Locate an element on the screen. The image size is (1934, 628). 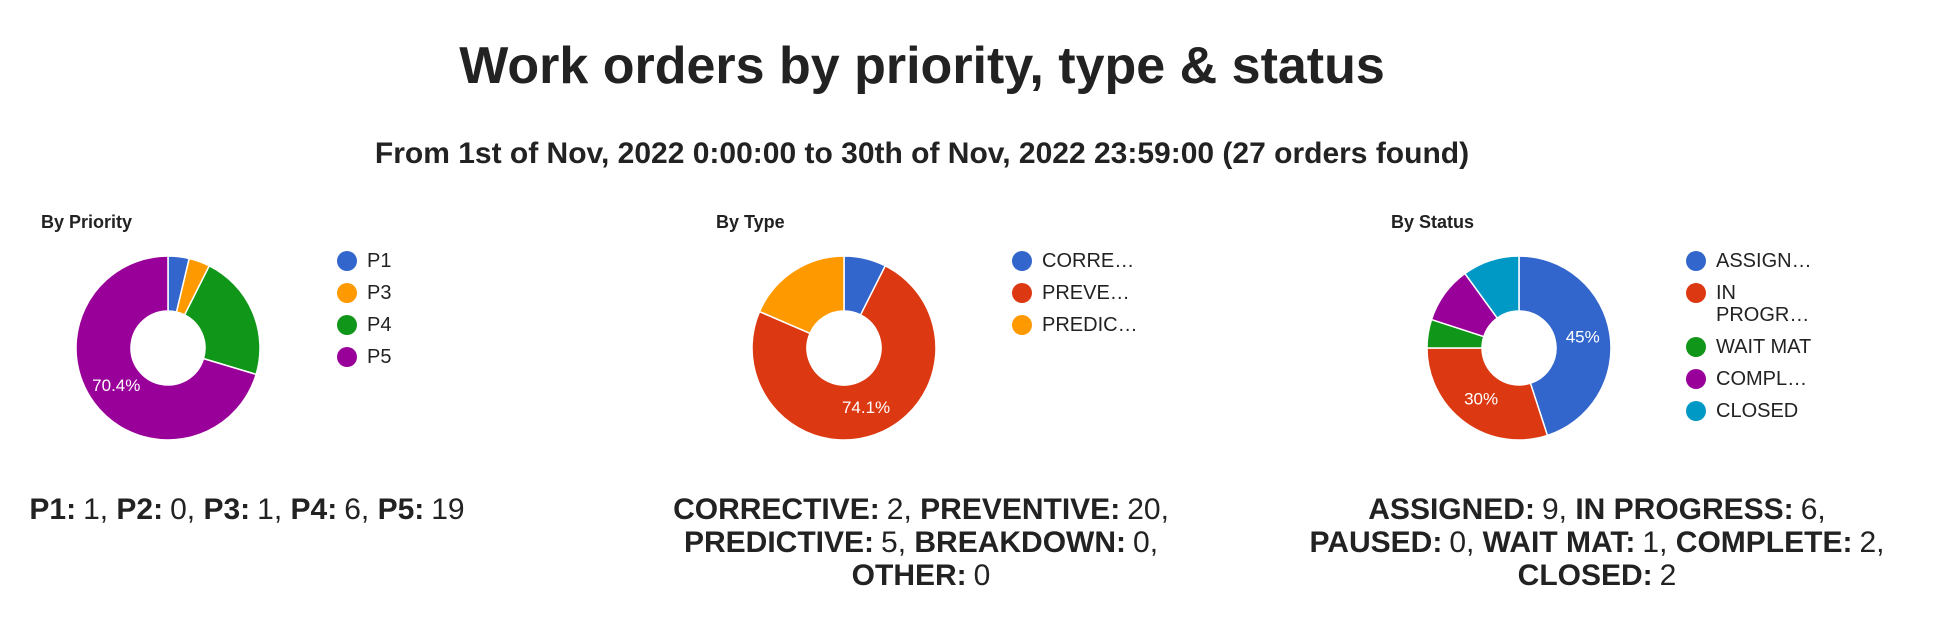
summary-count: 5 is located at coordinates (889, 542).